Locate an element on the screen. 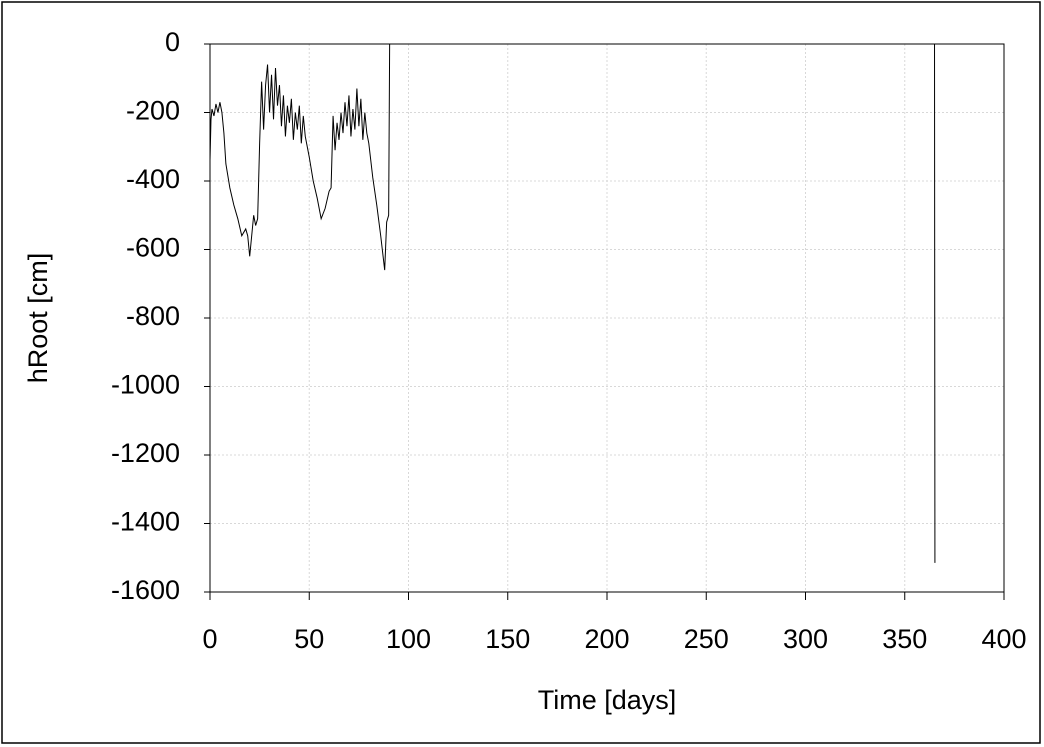 The width and height of the screenshot is (1044, 747). y-tick-label: -800 is located at coordinates (153, 316).